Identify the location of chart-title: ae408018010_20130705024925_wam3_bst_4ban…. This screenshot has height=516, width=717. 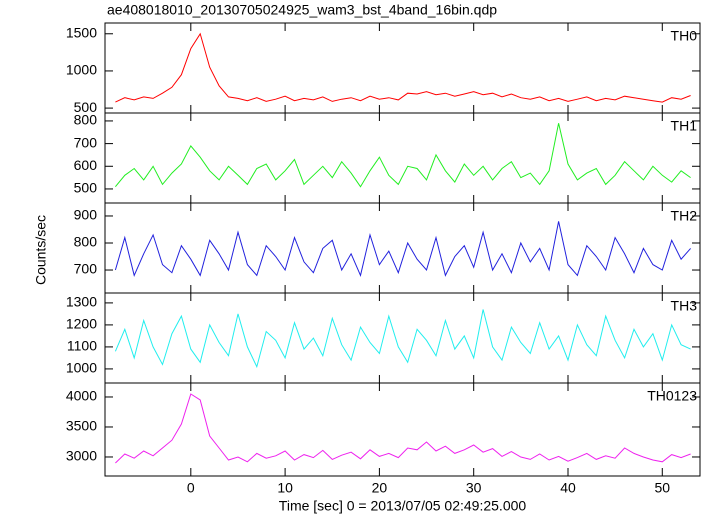
(302, 10).